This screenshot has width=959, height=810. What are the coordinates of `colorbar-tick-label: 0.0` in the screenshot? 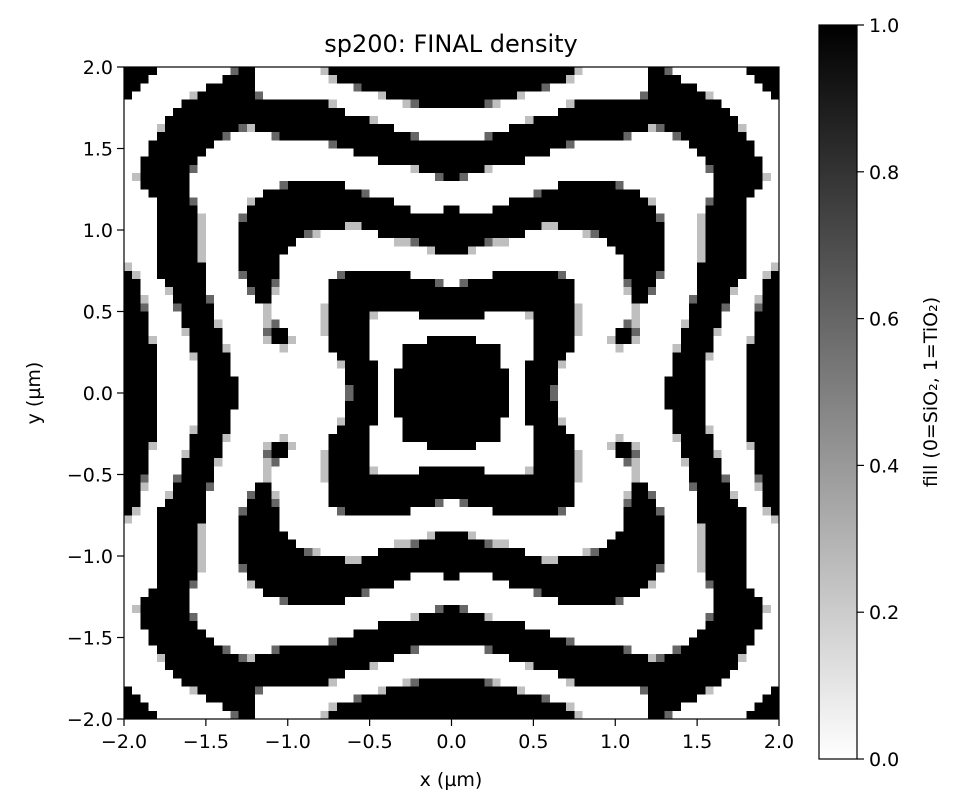 It's located at (884, 760).